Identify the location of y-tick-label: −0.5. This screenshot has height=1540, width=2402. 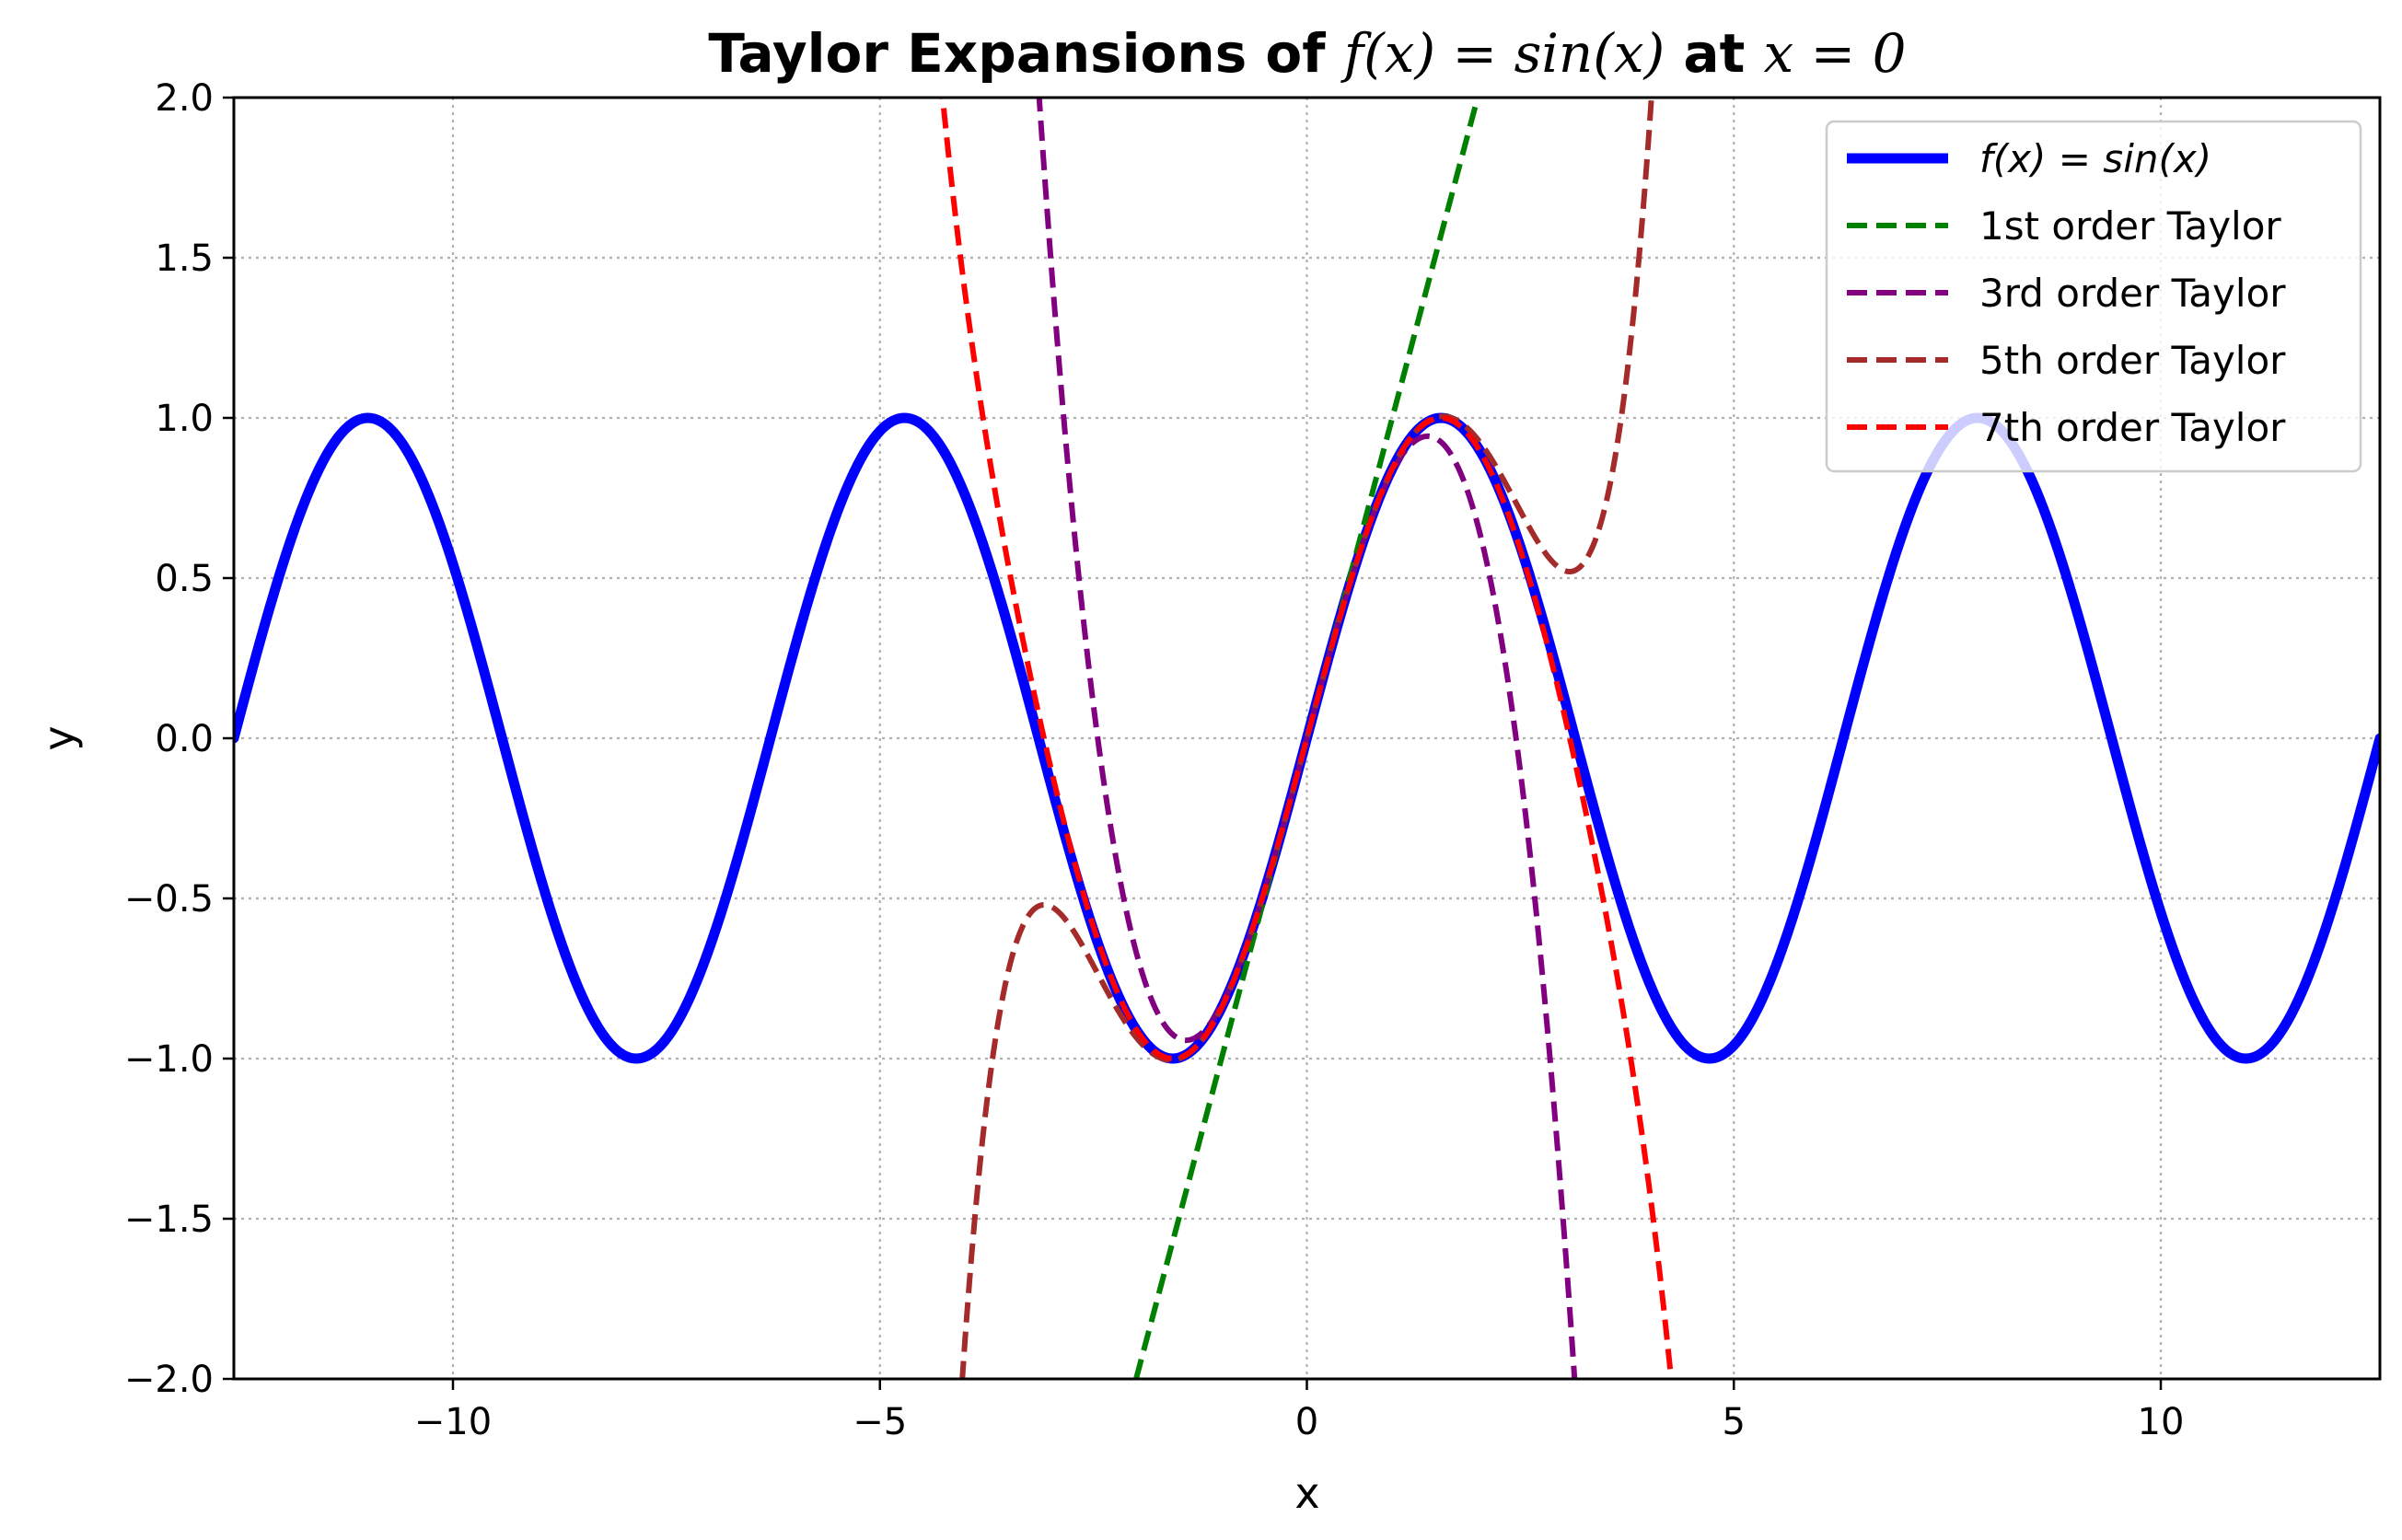
(169, 899).